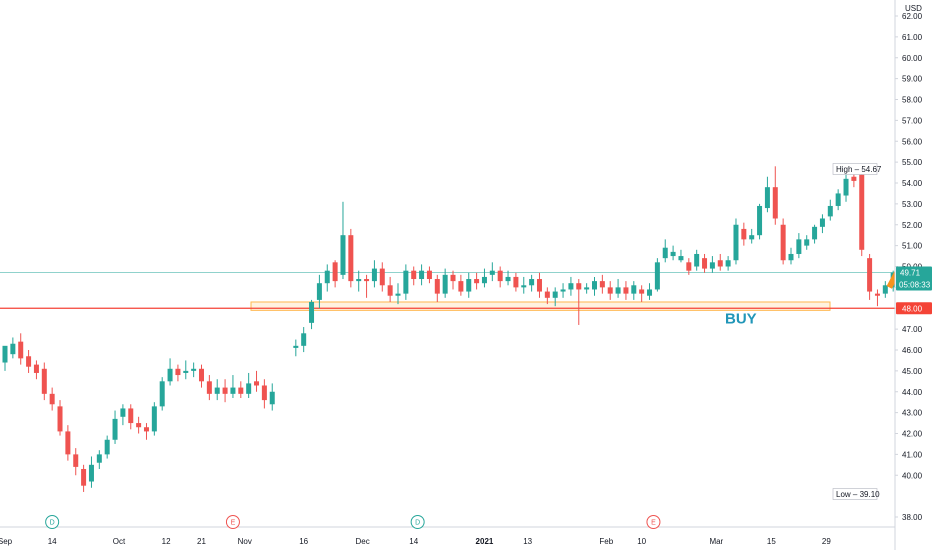 Image resolution: width=932 pixels, height=550 pixels. What do you see at coordinates (912, 308) in the screenshot?
I see `support-level-value: 48.00` at bounding box center [912, 308].